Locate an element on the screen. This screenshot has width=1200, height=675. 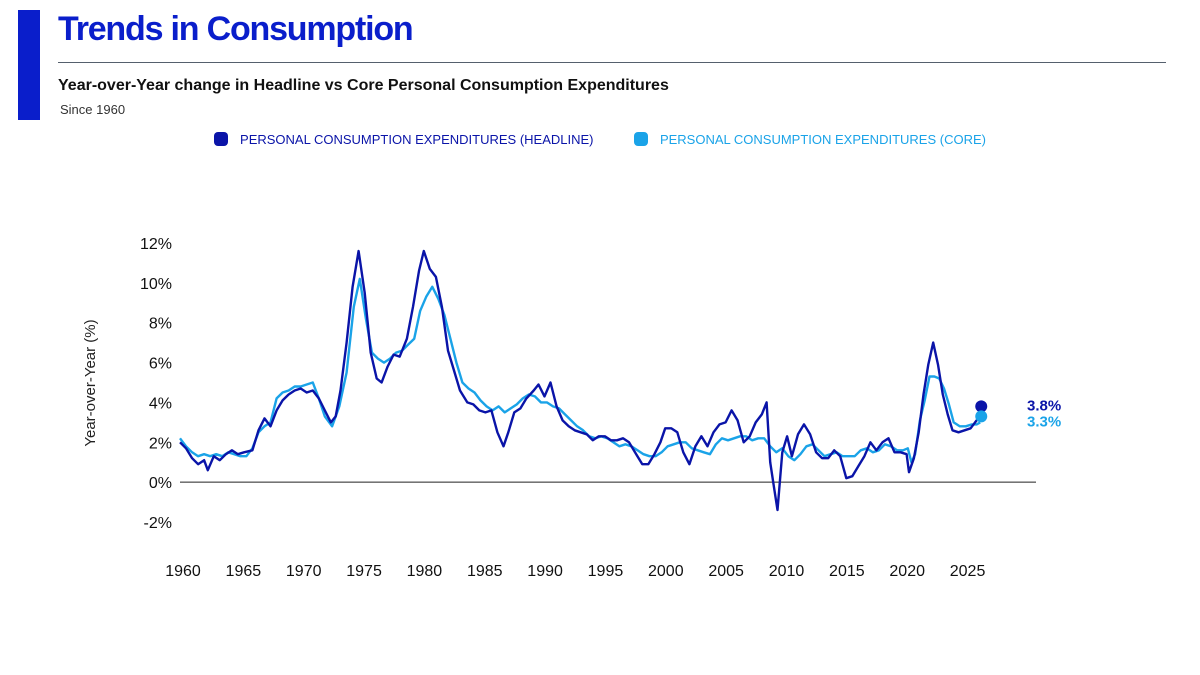
y-axis-title: Year-over-Year (%) is located at coordinates (90, 382).